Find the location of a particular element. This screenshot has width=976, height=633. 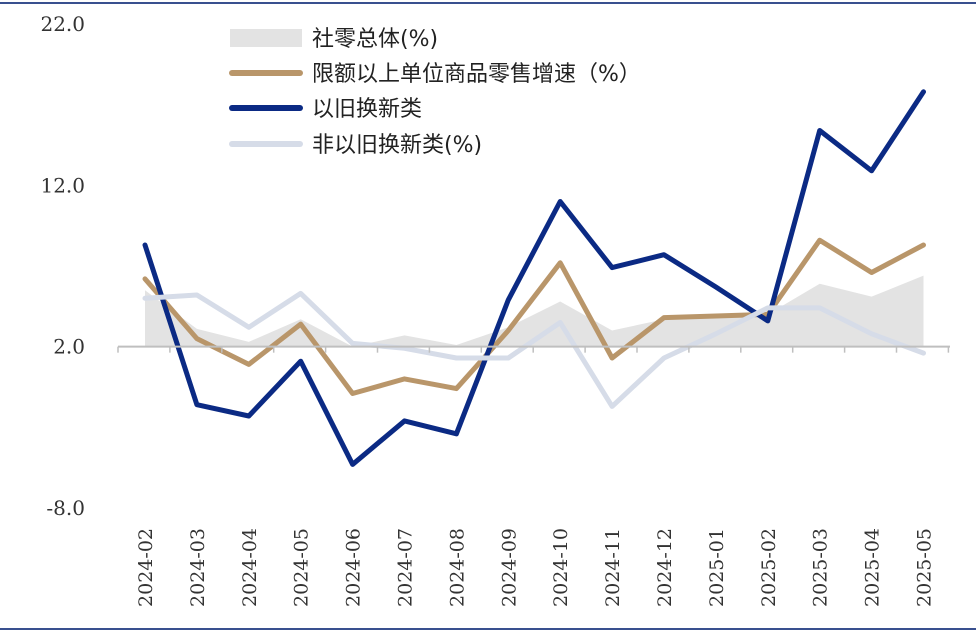

x-tick-label: 2024-07 is located at coordinates (406, 567).